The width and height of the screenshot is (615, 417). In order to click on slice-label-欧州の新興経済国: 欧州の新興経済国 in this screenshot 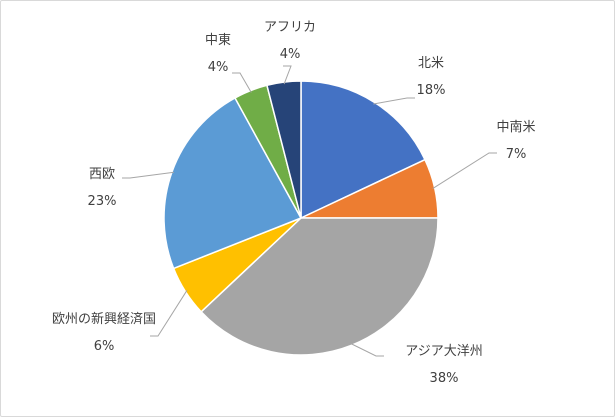, I will do `click(104, 319)`.